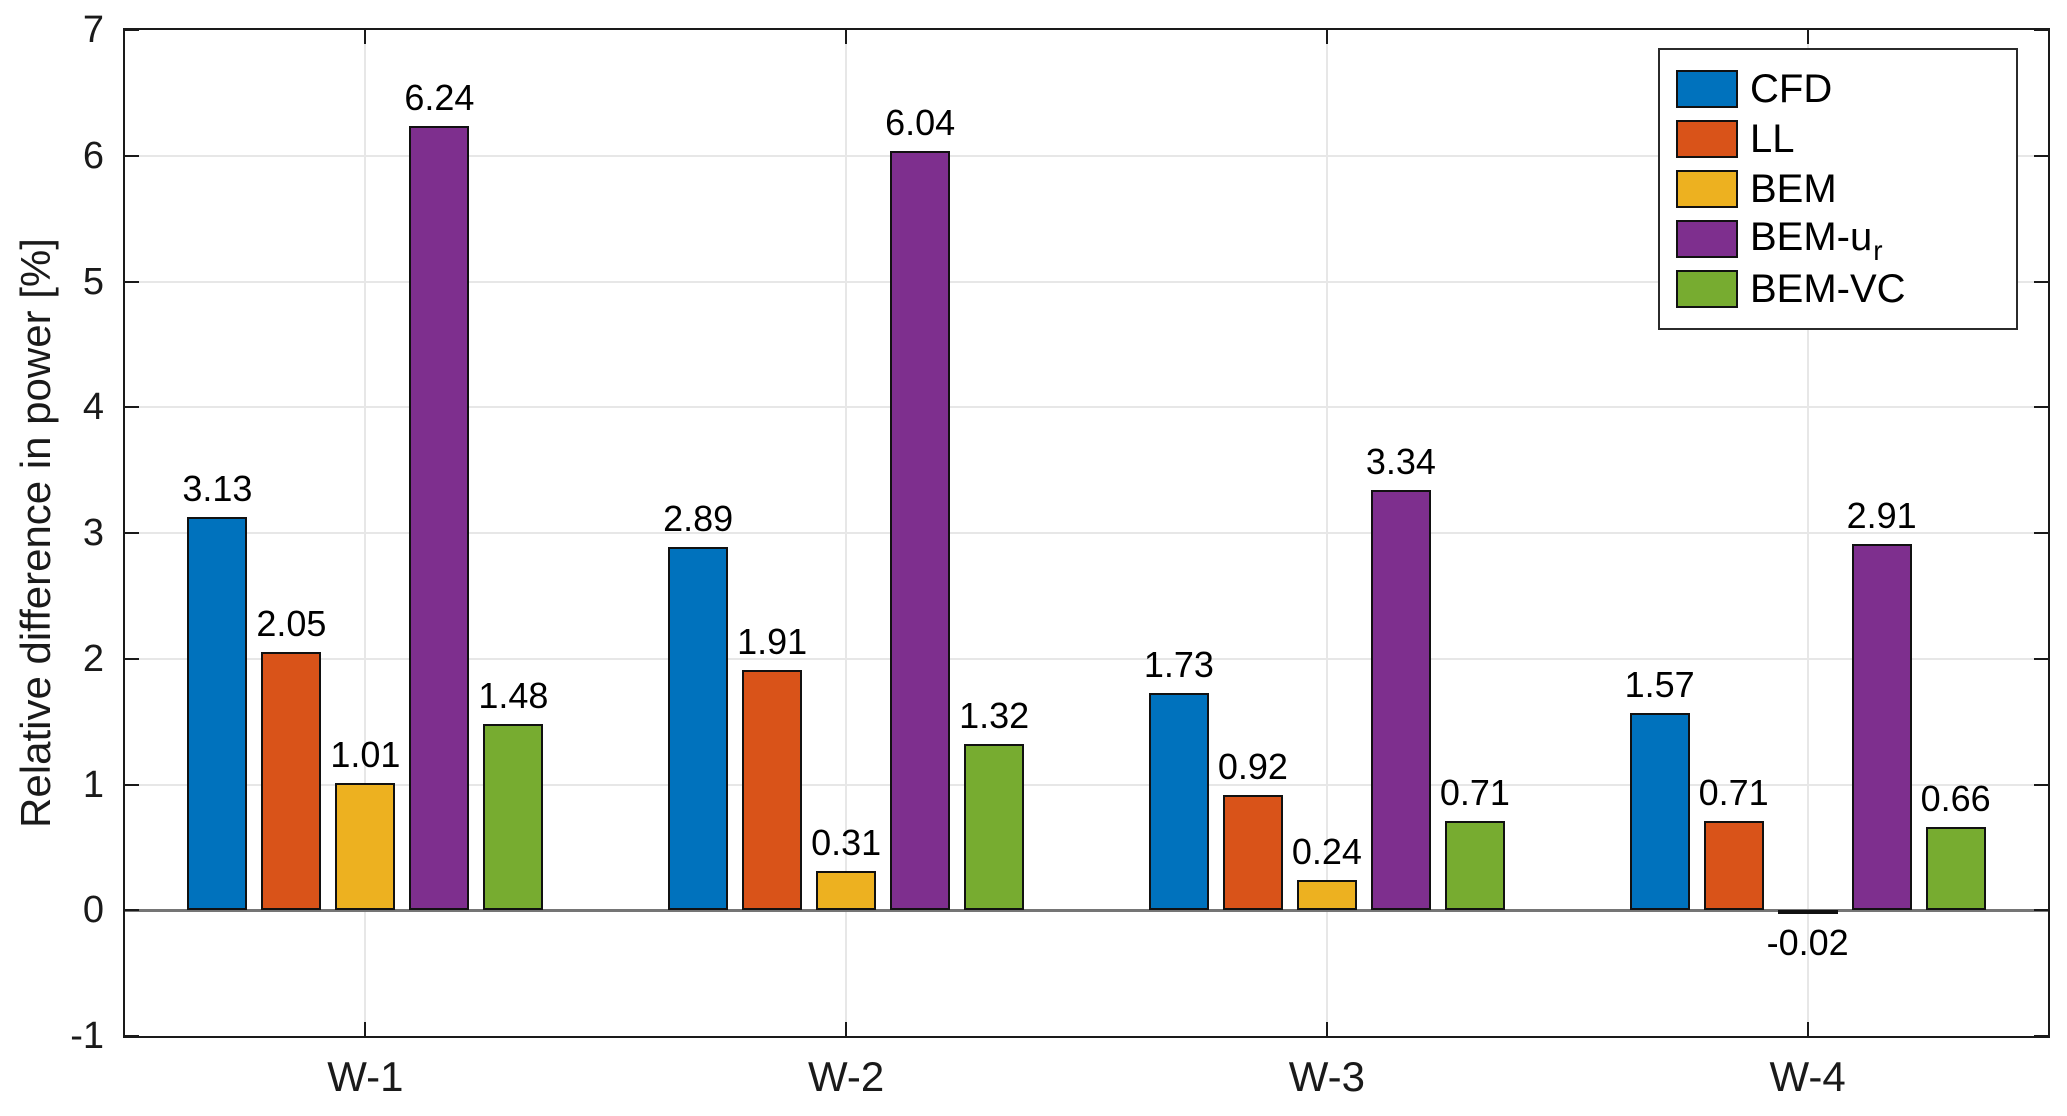 This screenshot has width=2067, height=1116. I want to click on legend-item-LL: LL, so click(1846, 139).